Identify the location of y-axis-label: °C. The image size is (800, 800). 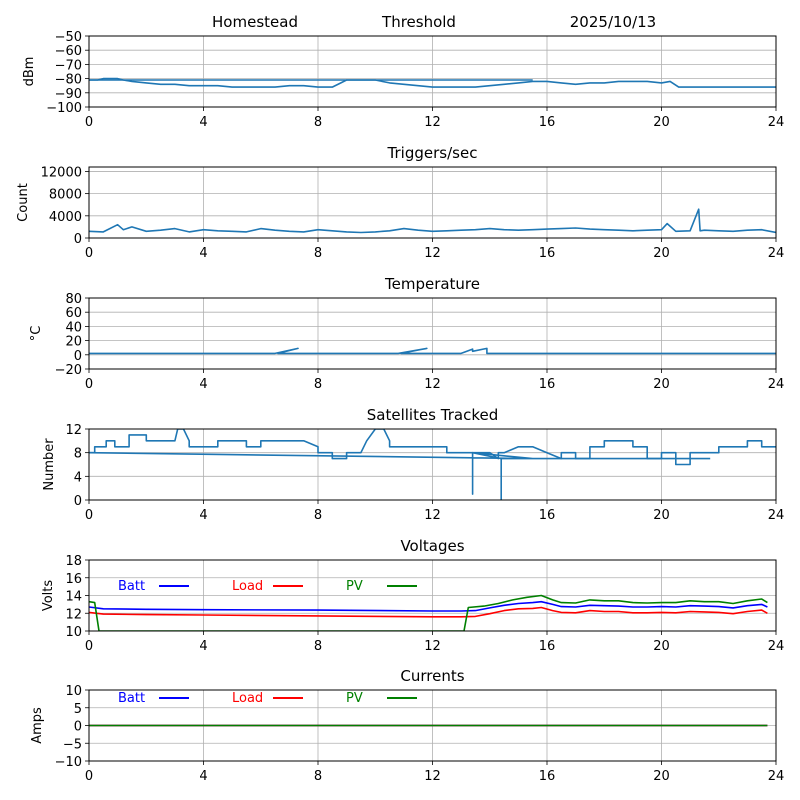
(36, 334).